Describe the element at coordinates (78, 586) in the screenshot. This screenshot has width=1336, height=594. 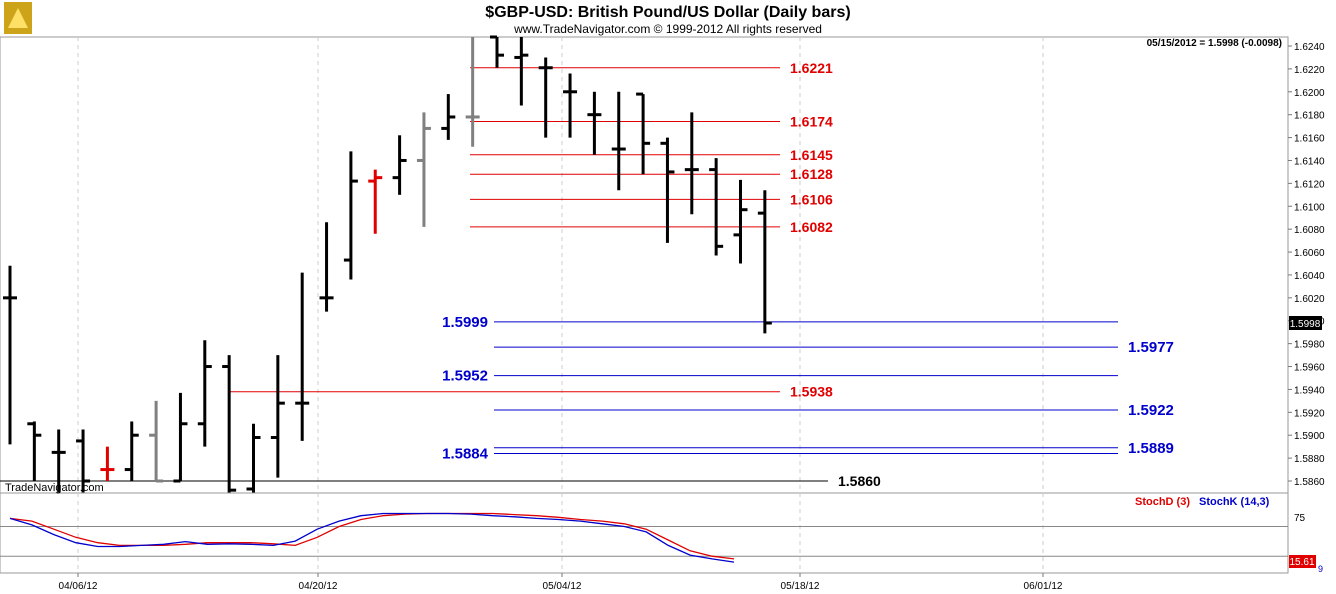
I see `x-tick-label: 04/06/12` at that location.